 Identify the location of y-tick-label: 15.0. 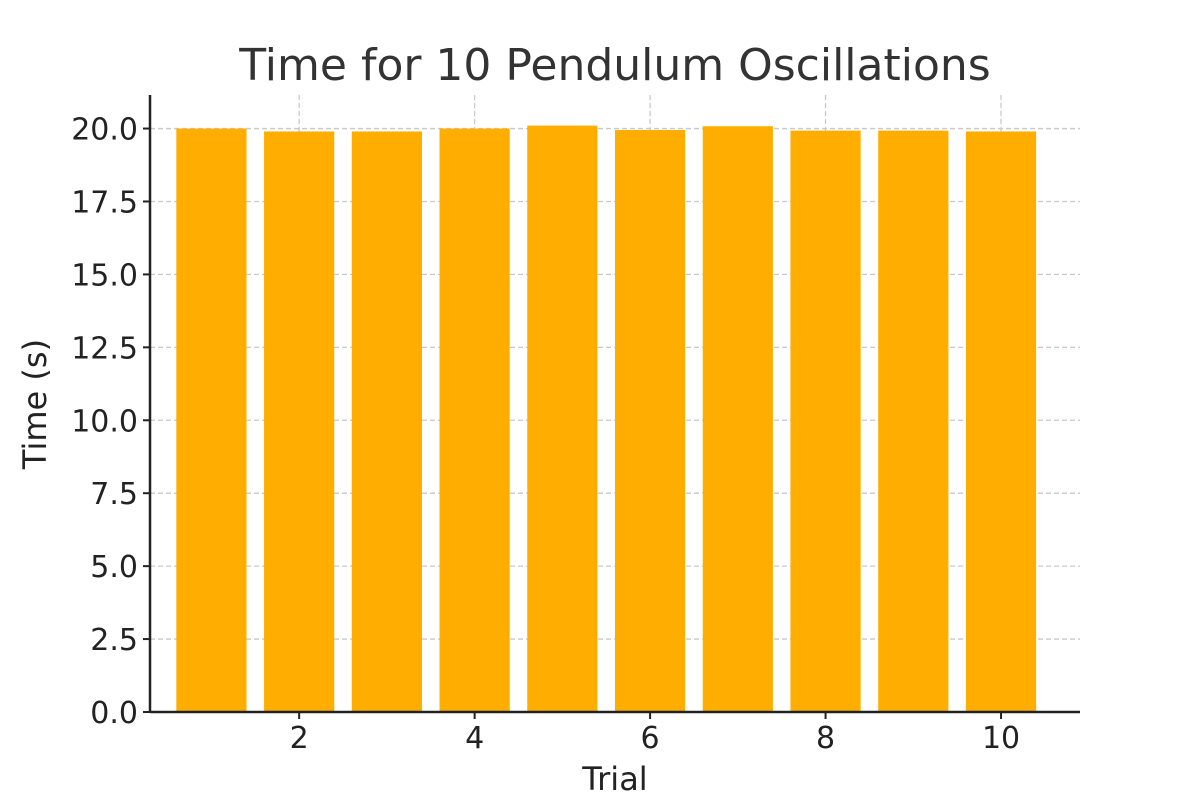
(104, 275).